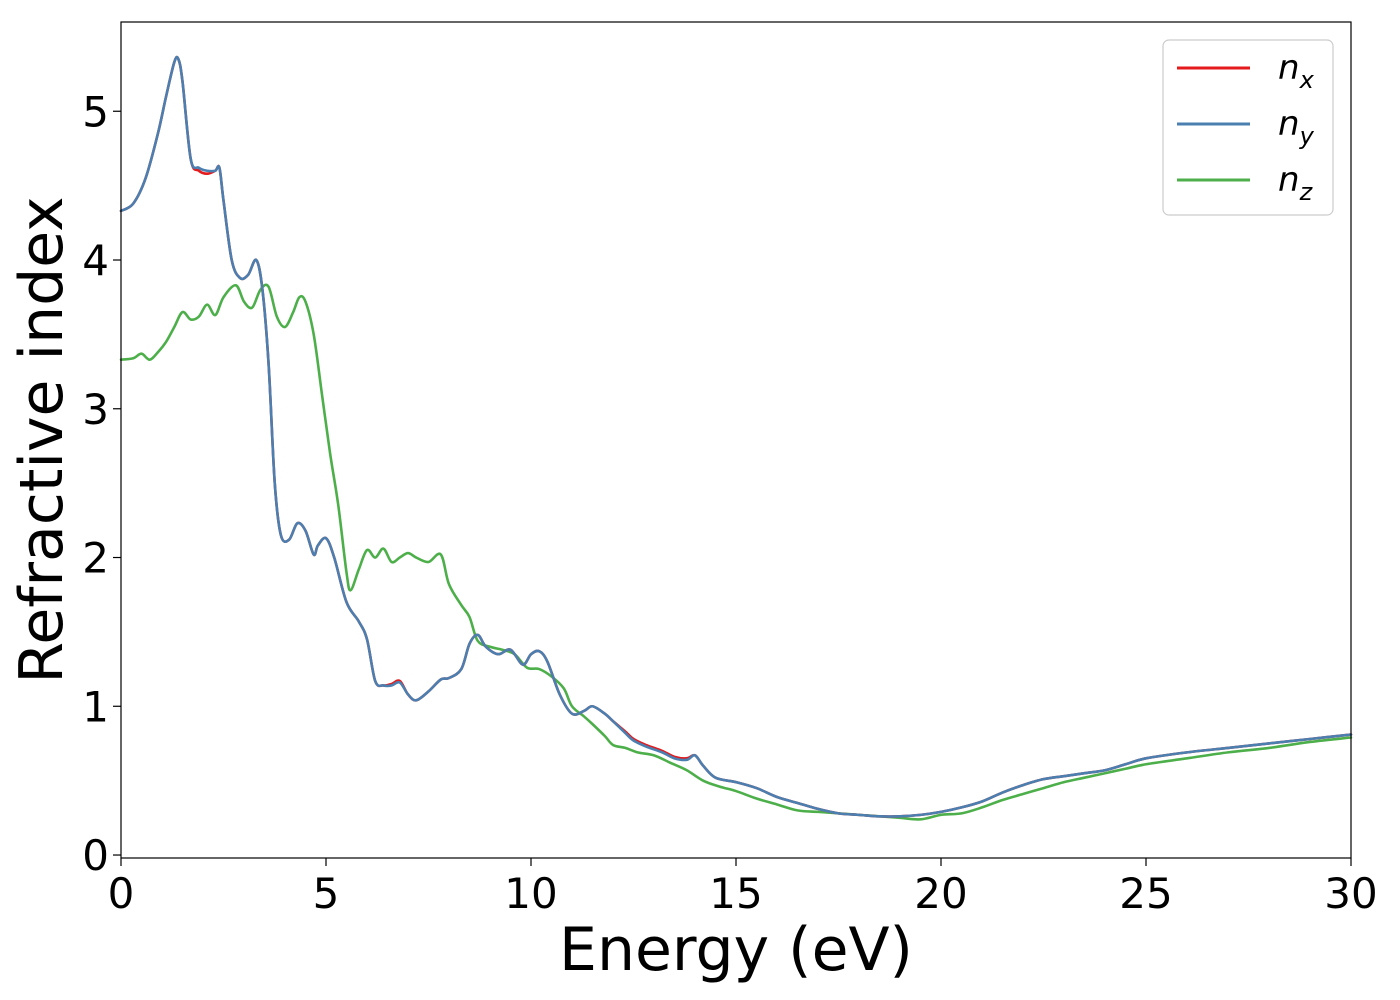 Image resolution: width=1400 pixels, height=1000 pixels. Describe the element at coordinates (940, 893) in the screenshot. I see `x-tick-label: 20` at that location.